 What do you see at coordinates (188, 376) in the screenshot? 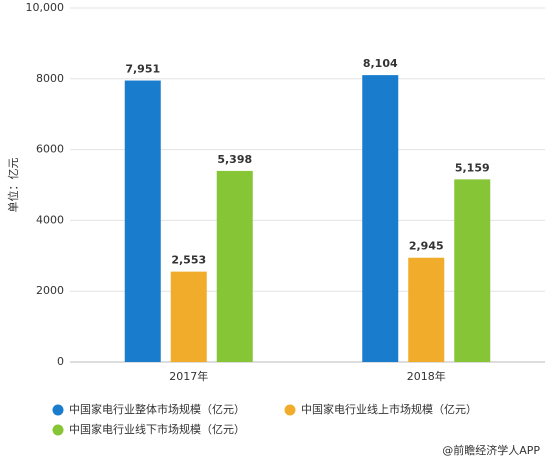
I see `x-tick-label: 2017年` at bounding box center [188, 376].